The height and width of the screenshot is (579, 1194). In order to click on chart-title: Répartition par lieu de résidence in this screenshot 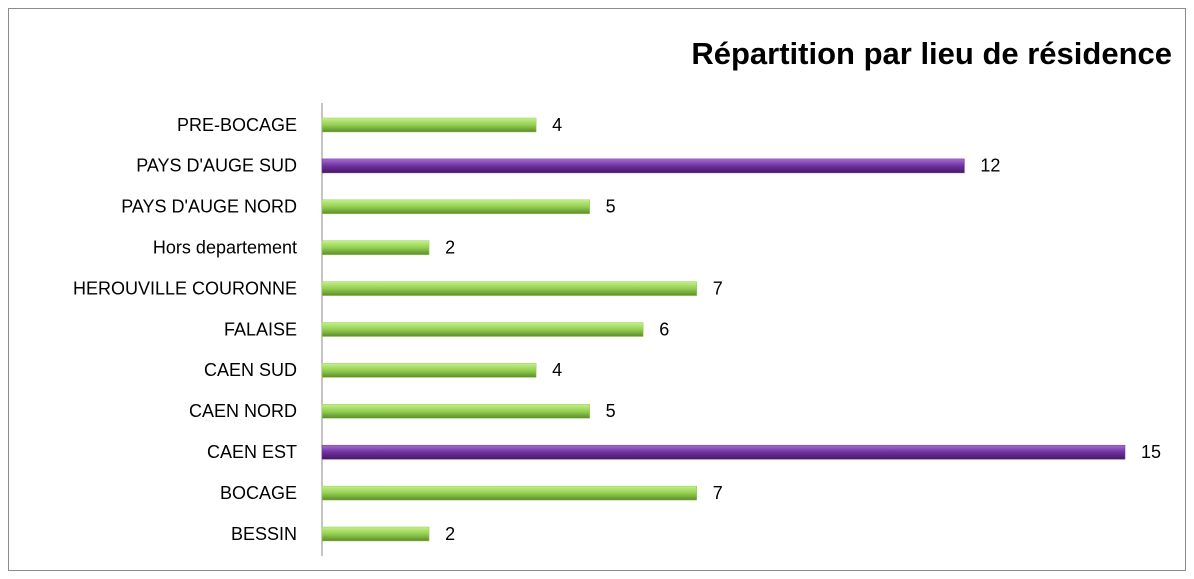, I will do `click(931, 53)`.